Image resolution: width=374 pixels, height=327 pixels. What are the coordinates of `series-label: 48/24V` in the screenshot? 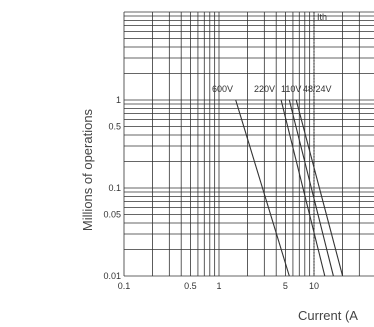 It's located at (317, 89).